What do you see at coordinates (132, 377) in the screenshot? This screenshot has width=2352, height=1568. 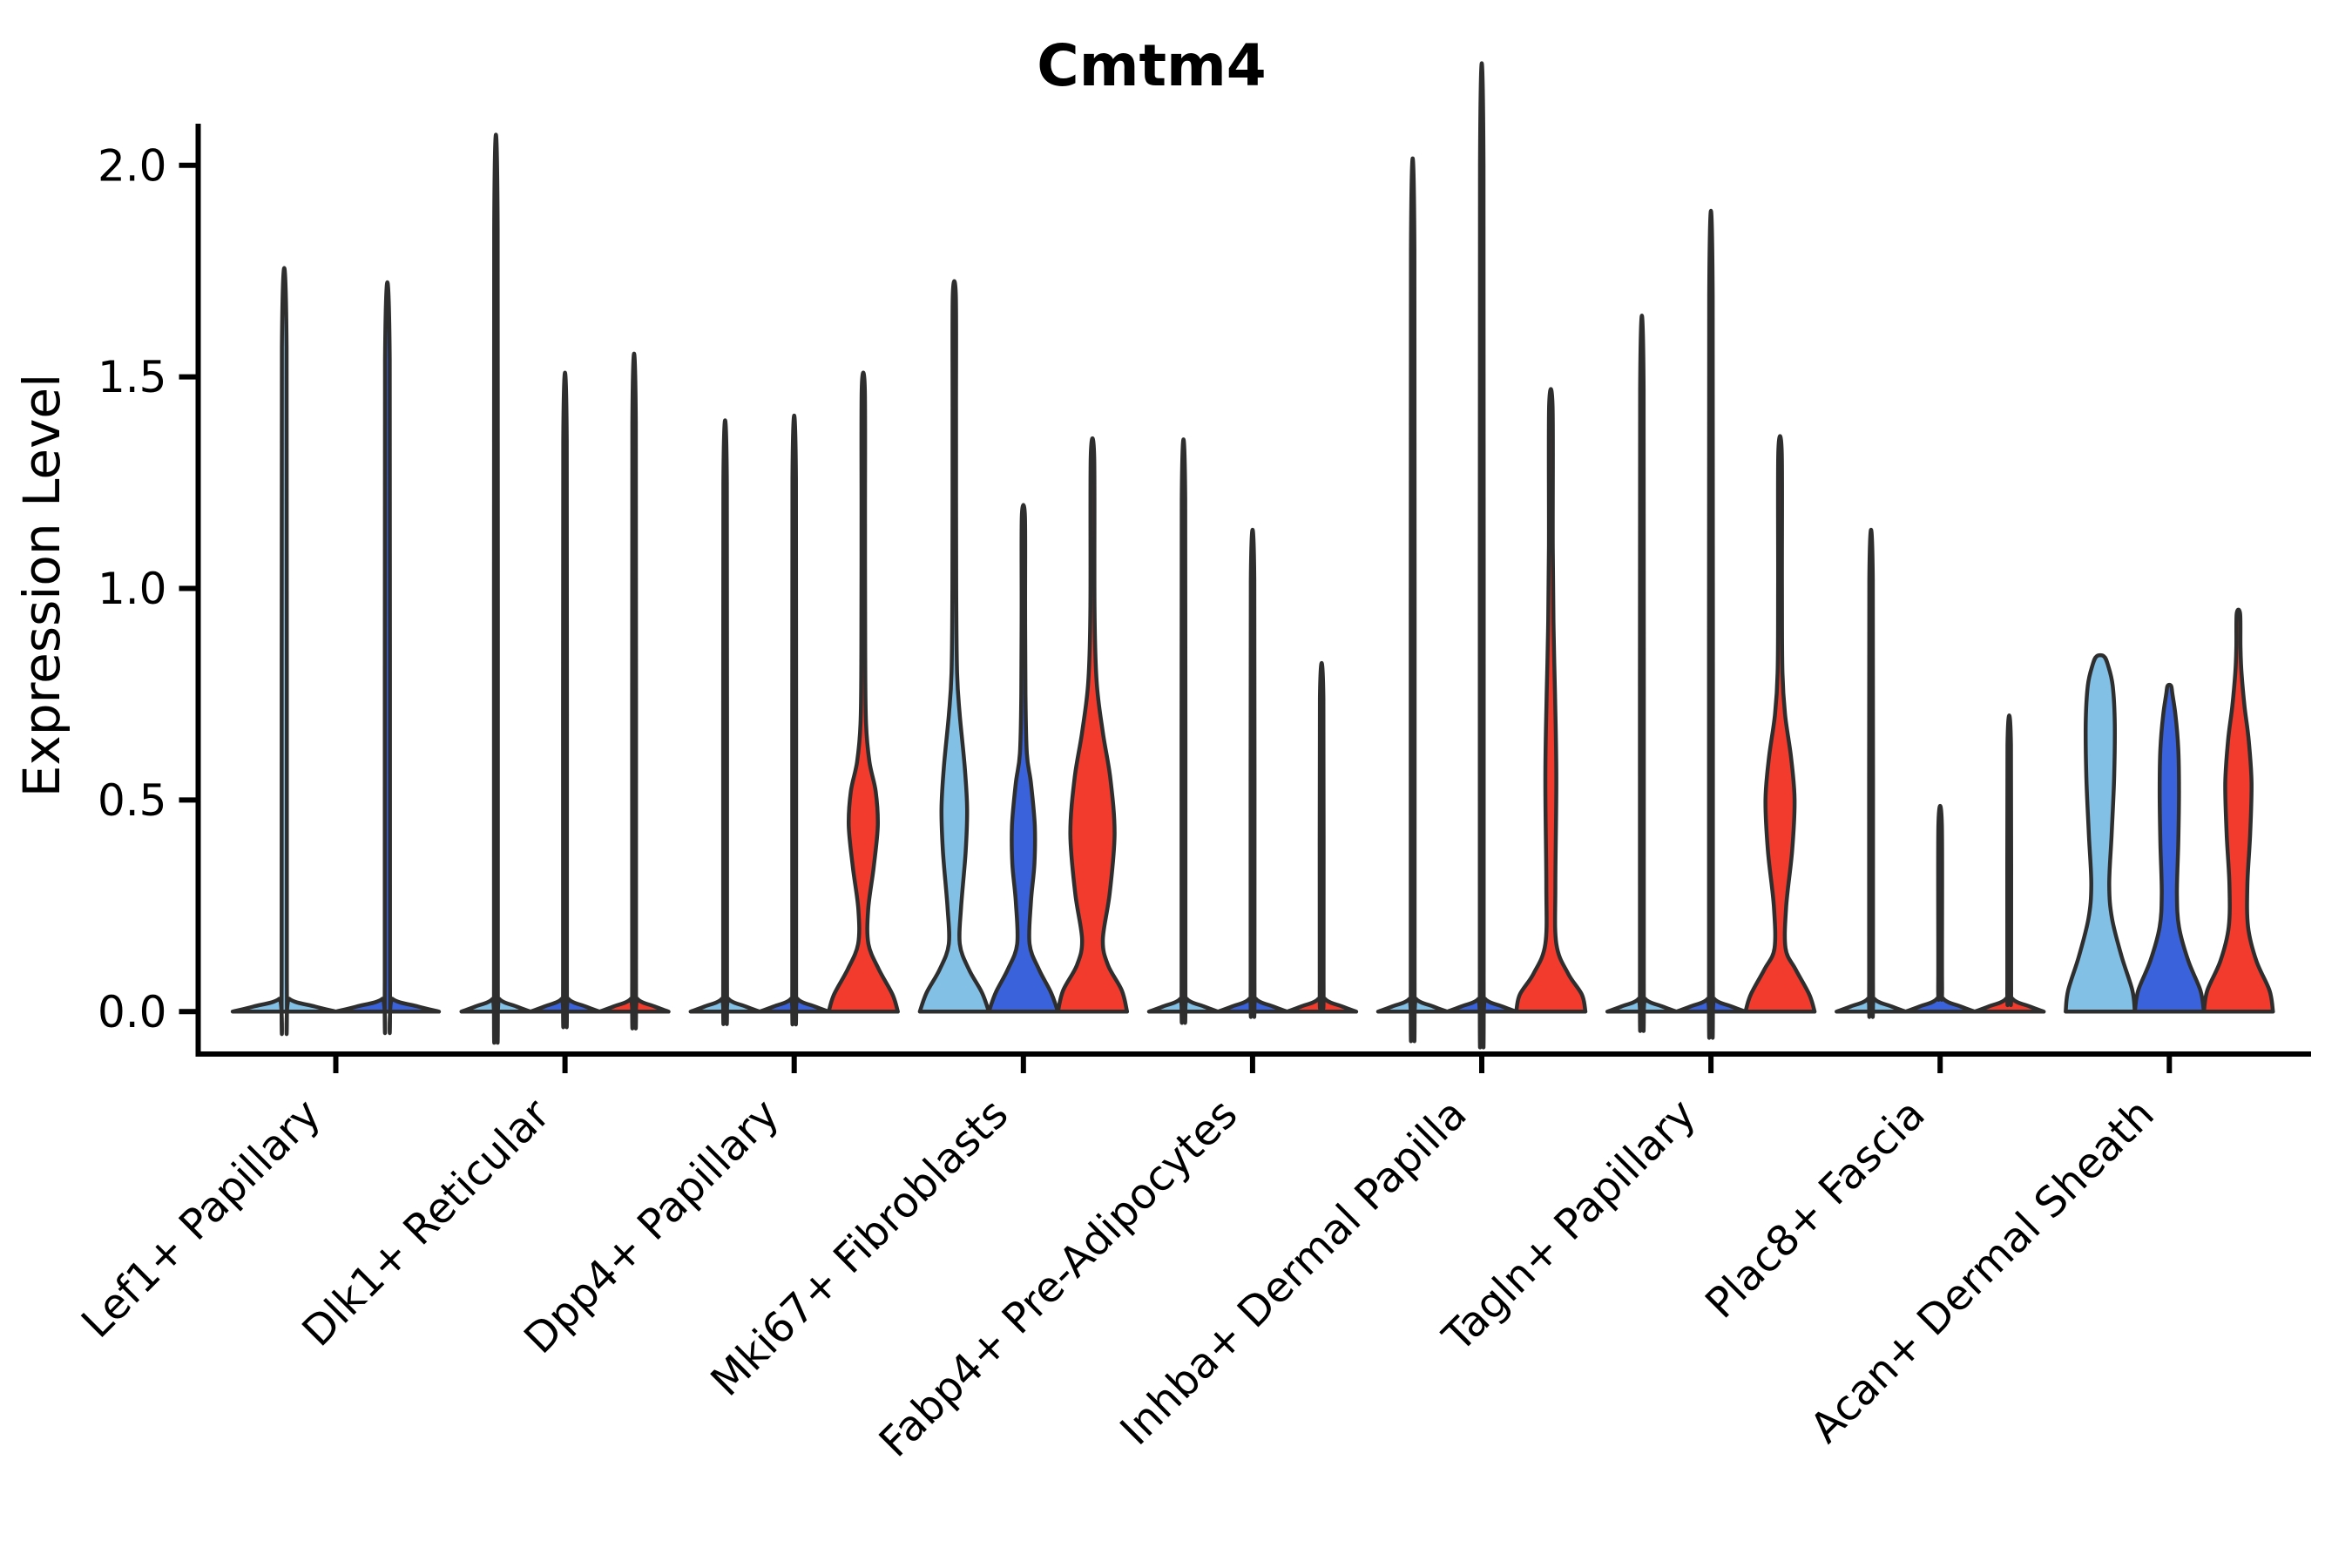 I see `y-tick-label: 1.5` at bounding box center [132, 377].